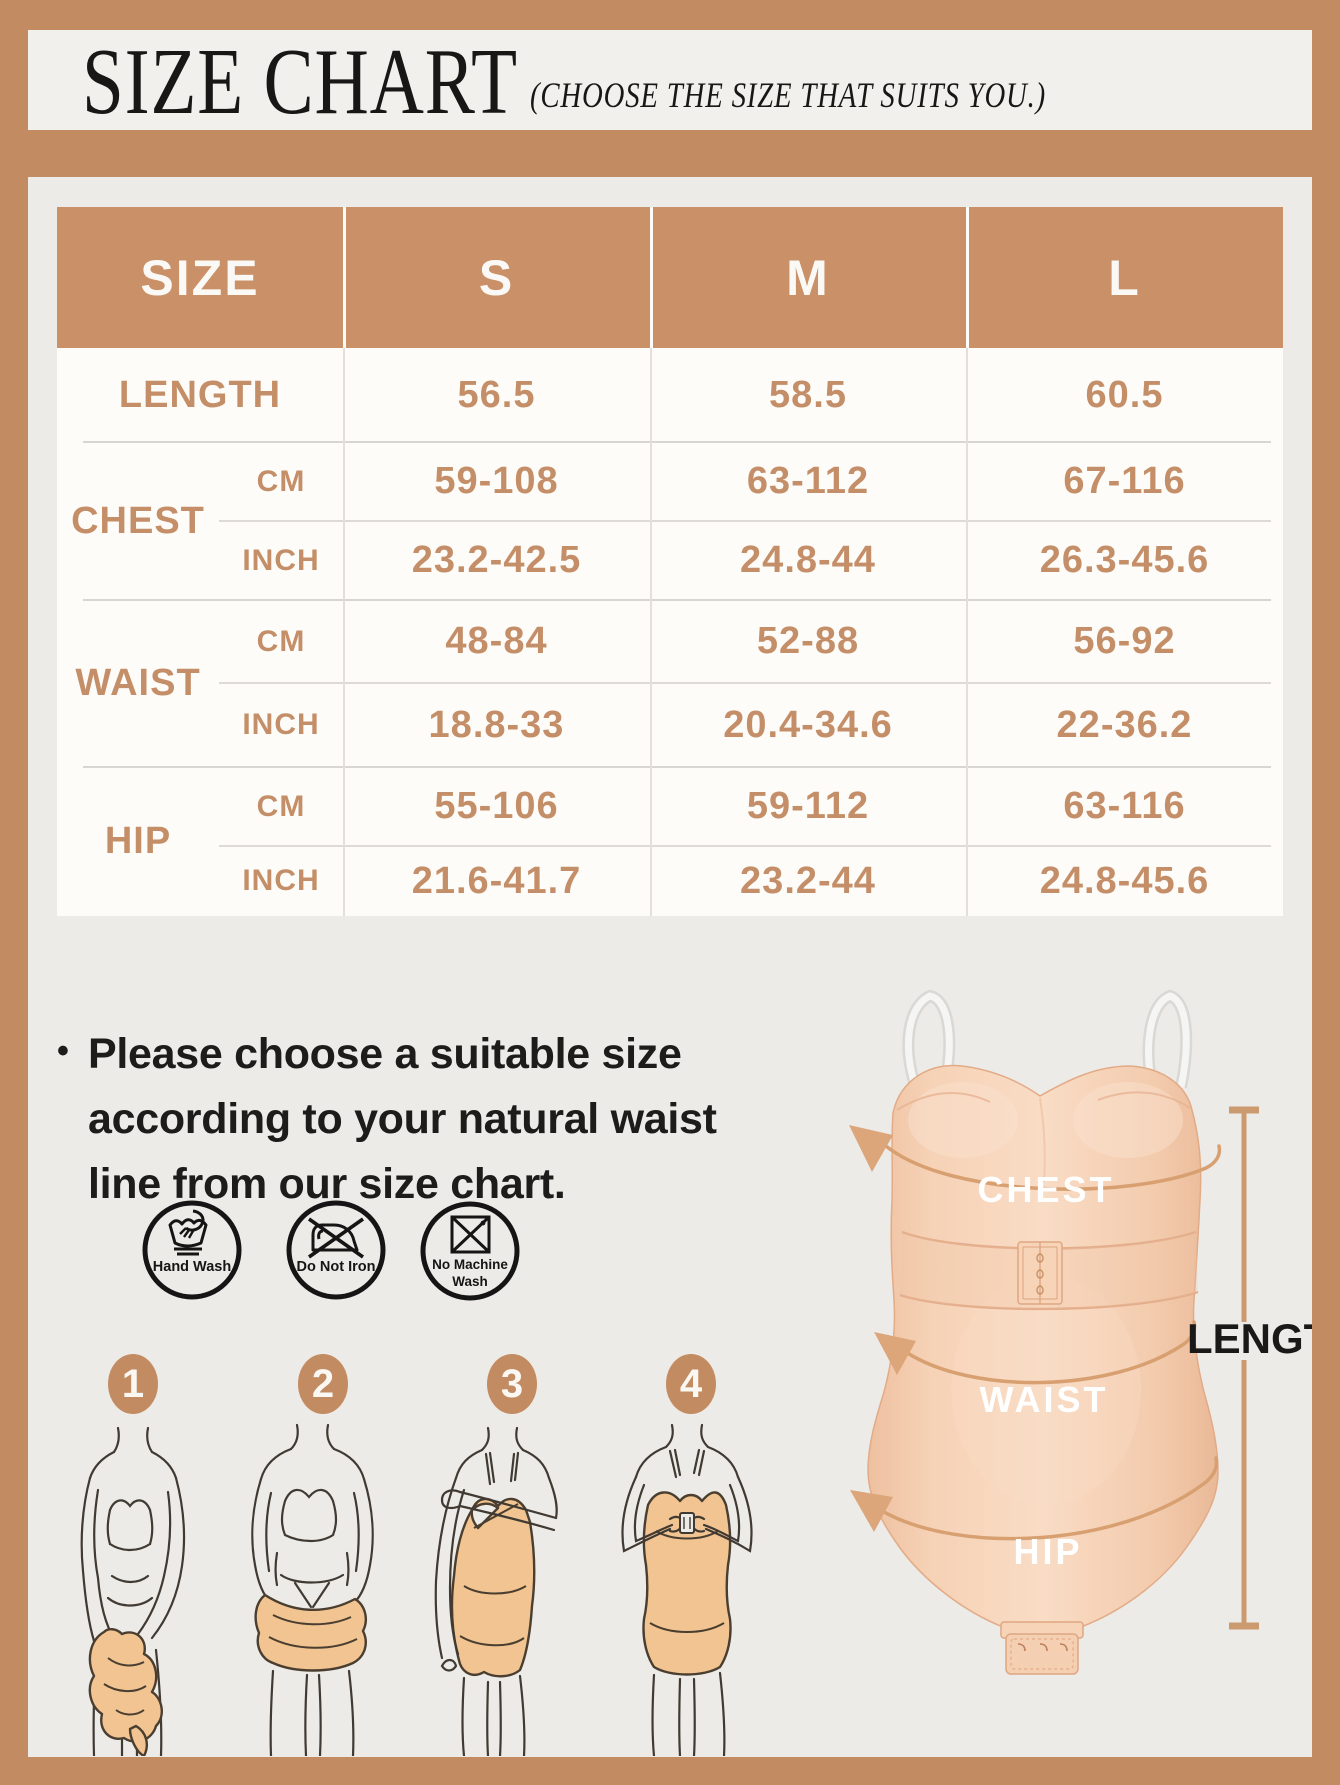 The image size is (1340, 1785). What do you see at coordinates (496, 277) in the screenshot?
I see `table-header-s: S` at bounding box center [496, 277].